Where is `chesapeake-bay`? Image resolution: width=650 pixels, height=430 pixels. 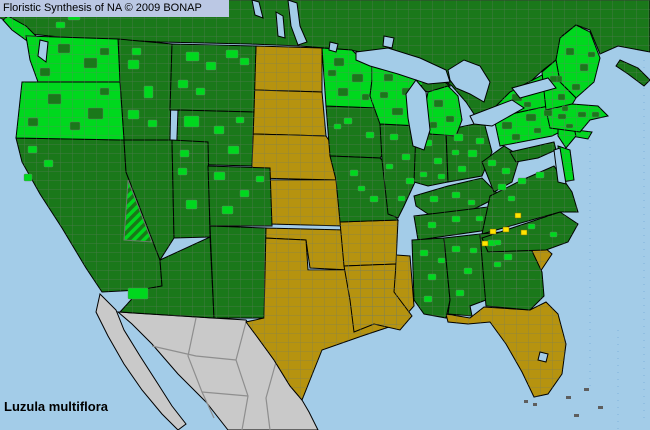 chesapeake-bay is located at coordinates (560, 166).